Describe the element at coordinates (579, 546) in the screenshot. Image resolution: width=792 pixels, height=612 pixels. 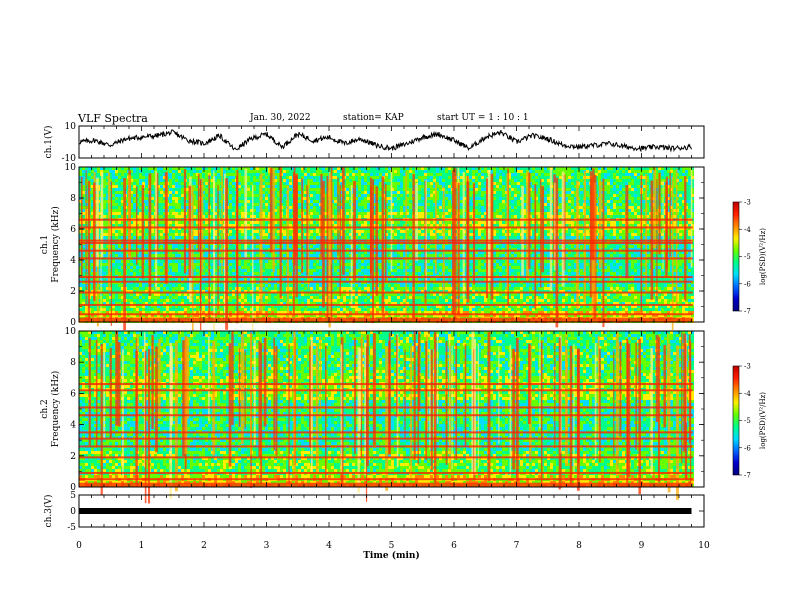
I see `x-tick-label: 8` at that location.